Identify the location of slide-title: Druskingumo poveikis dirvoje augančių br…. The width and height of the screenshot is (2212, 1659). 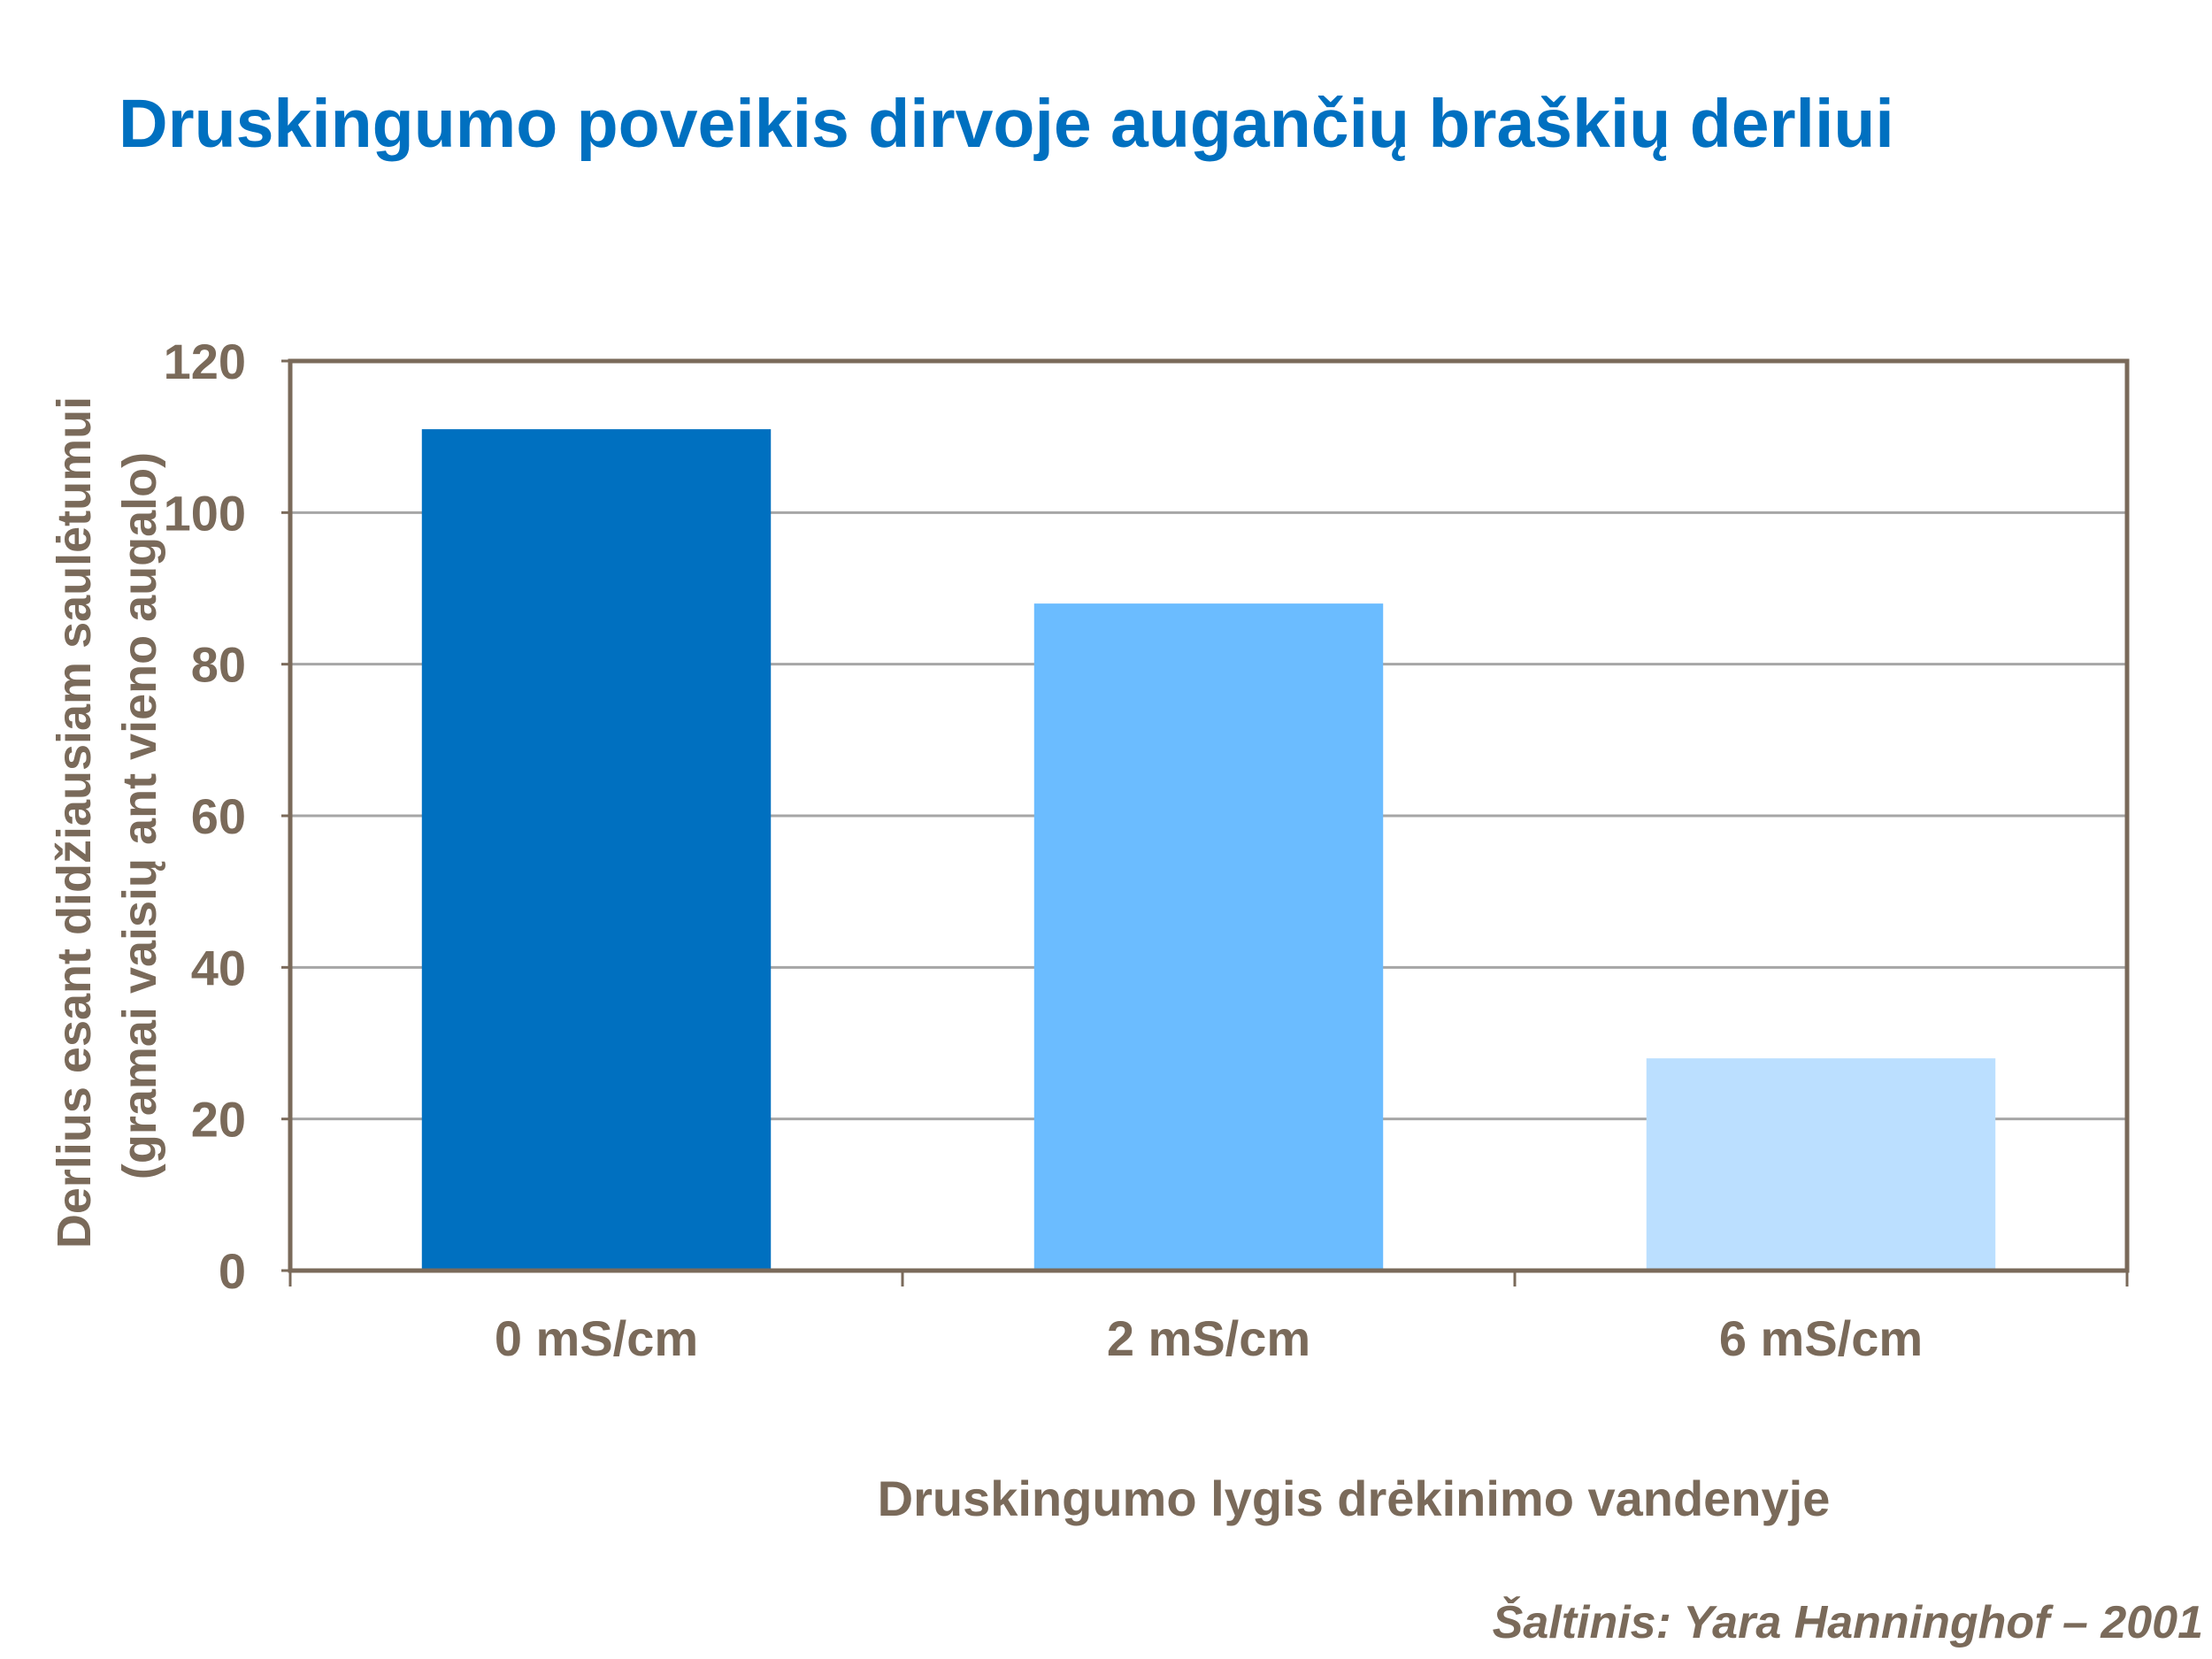
(1007, 124).